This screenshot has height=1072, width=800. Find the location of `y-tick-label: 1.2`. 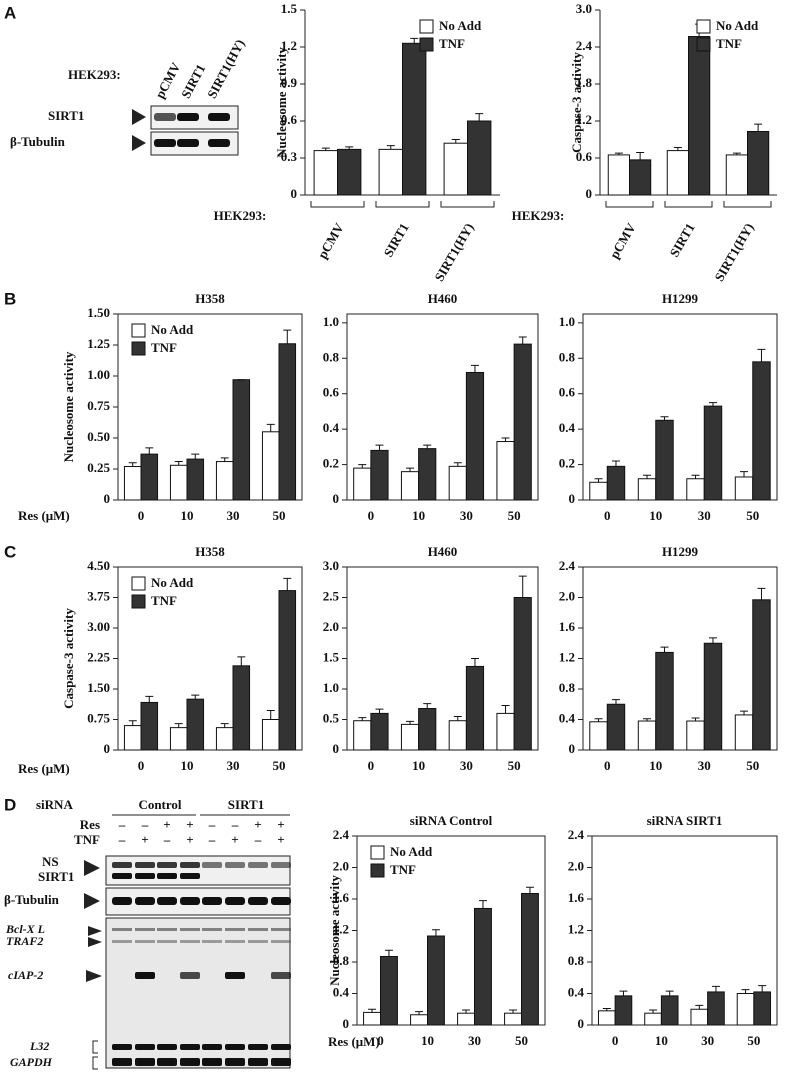

y-tick-label: 1.2 is located at coordinates (341, 928).